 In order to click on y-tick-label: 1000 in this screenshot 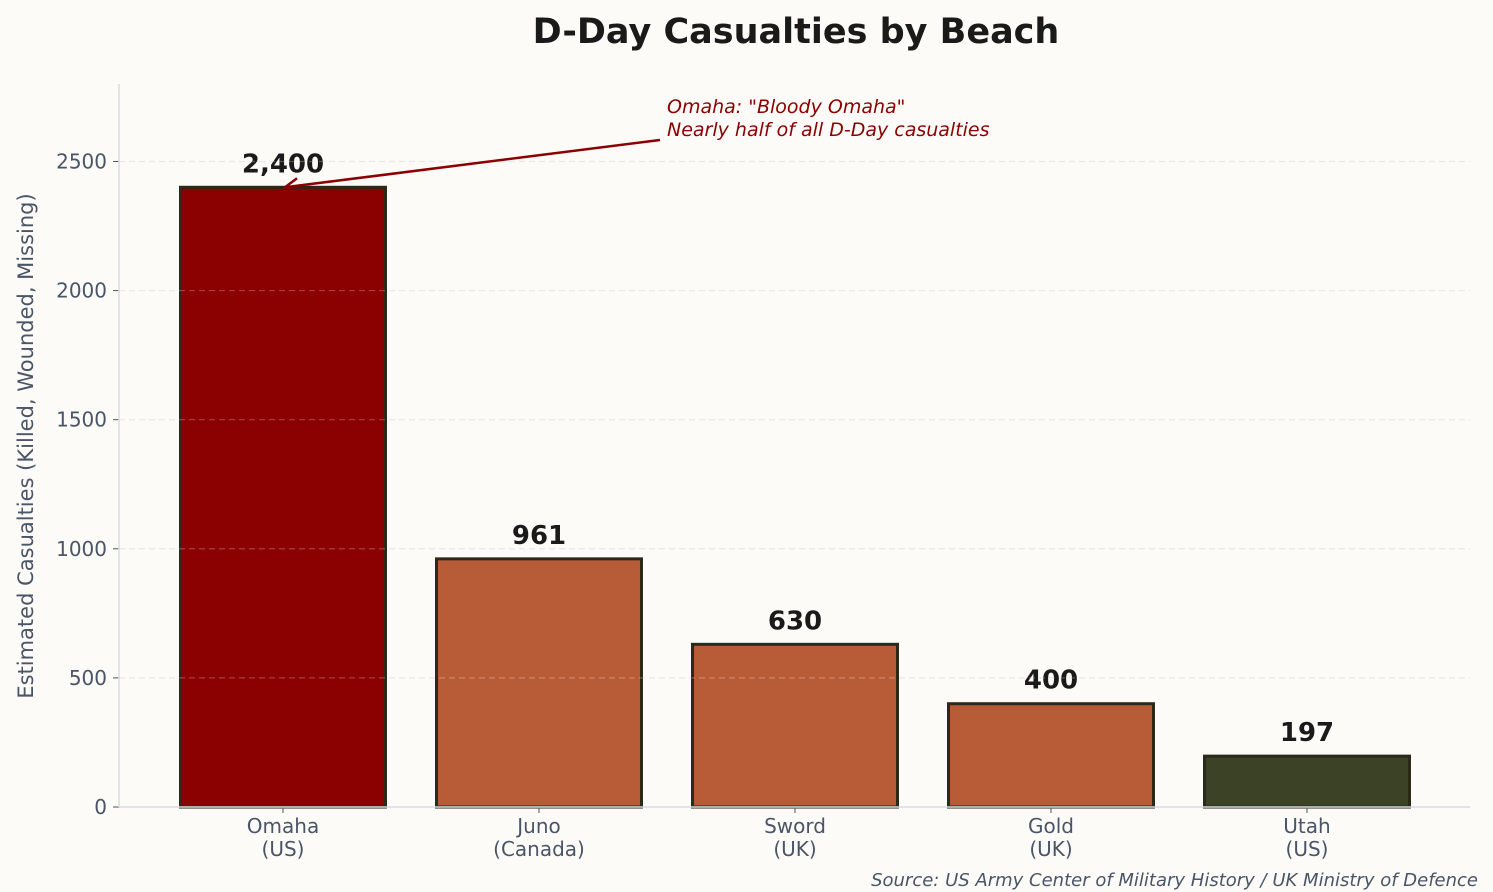, I will do `click(81, 549)`.